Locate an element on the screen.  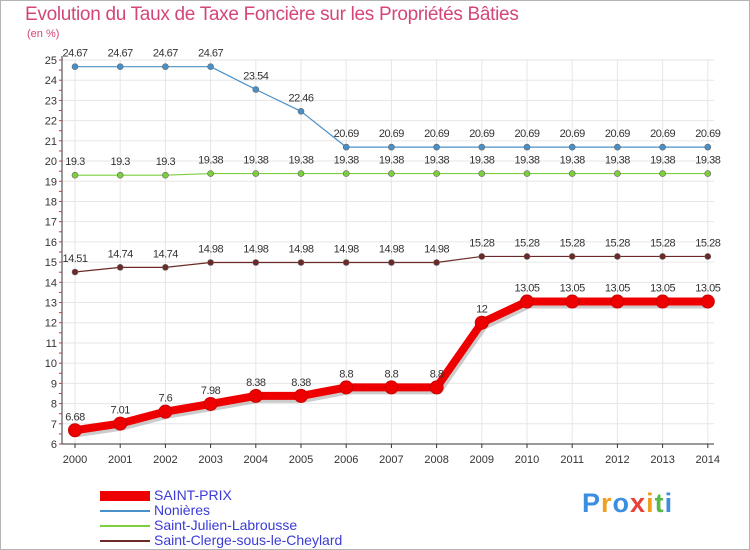
y-tick-label: 16 is located at coordinates (51, 243).